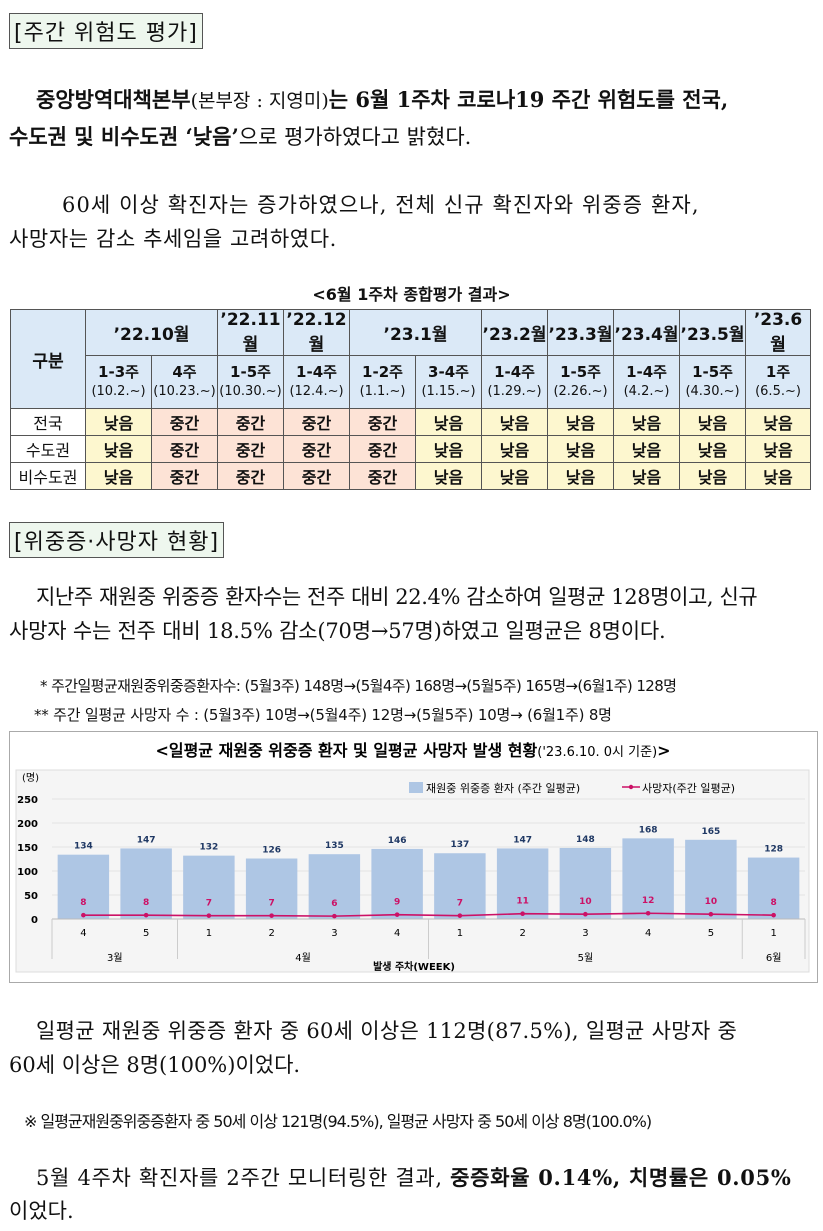 The height and width of the screenshot is (1231, 823). I want to click on month-header: ’22.12월, so click(316, 332).